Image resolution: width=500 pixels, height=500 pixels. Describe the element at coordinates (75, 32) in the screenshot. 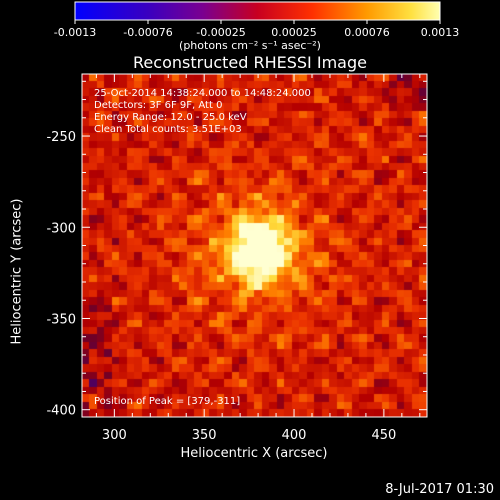

I see `colorbar-tick-label: -0.0013` at that location.